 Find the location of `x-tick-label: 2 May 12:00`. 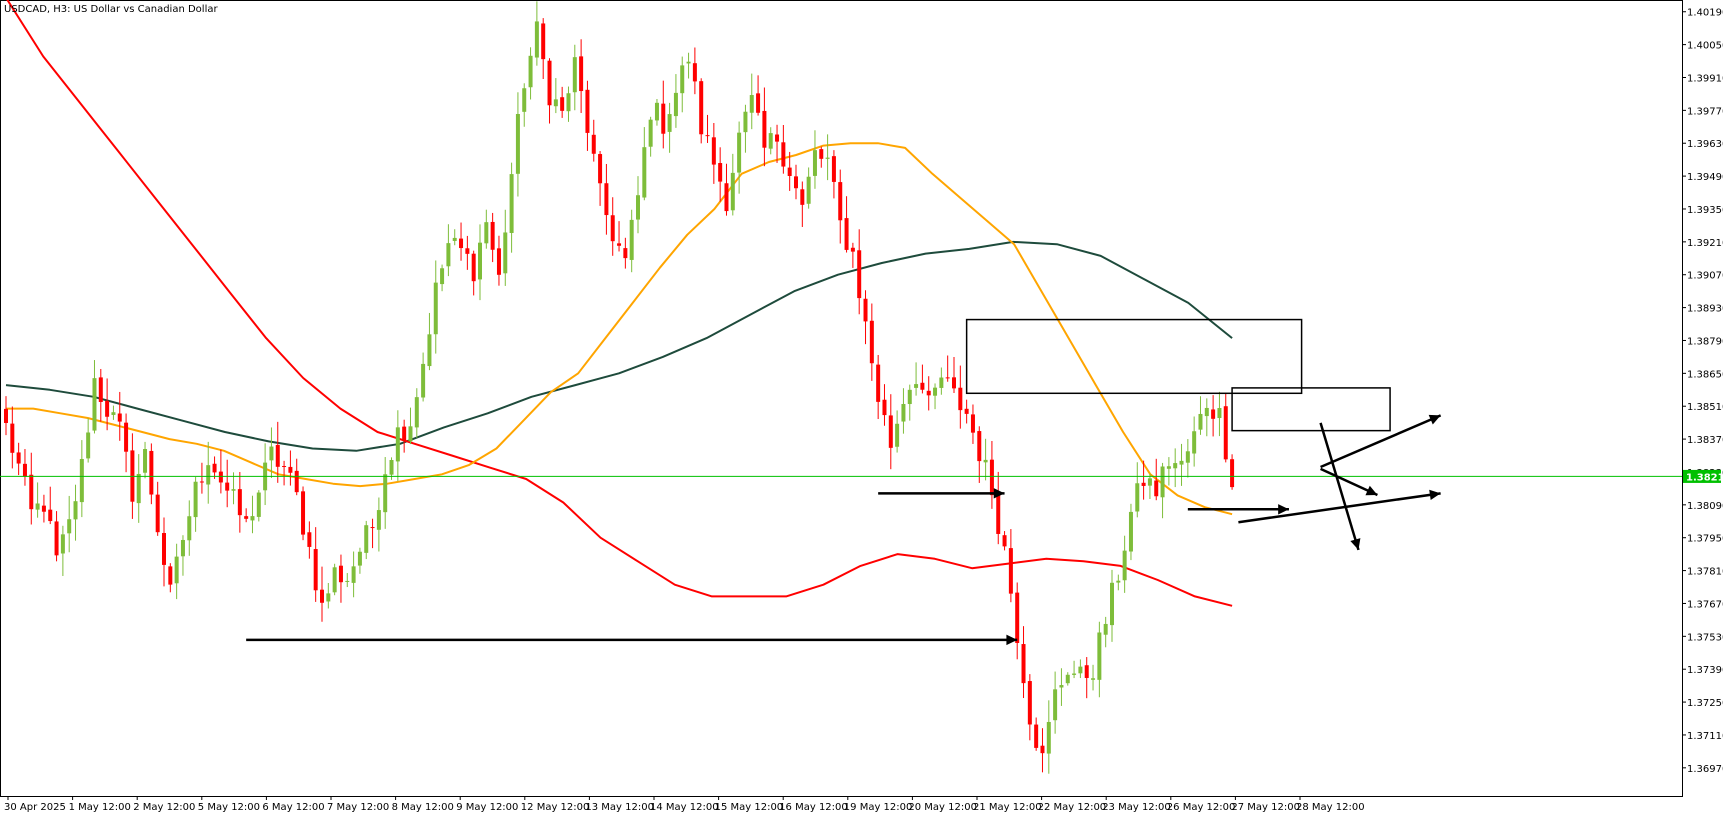

x-tick-label: 2 May 12:00 is located at coordinates (164, 807).